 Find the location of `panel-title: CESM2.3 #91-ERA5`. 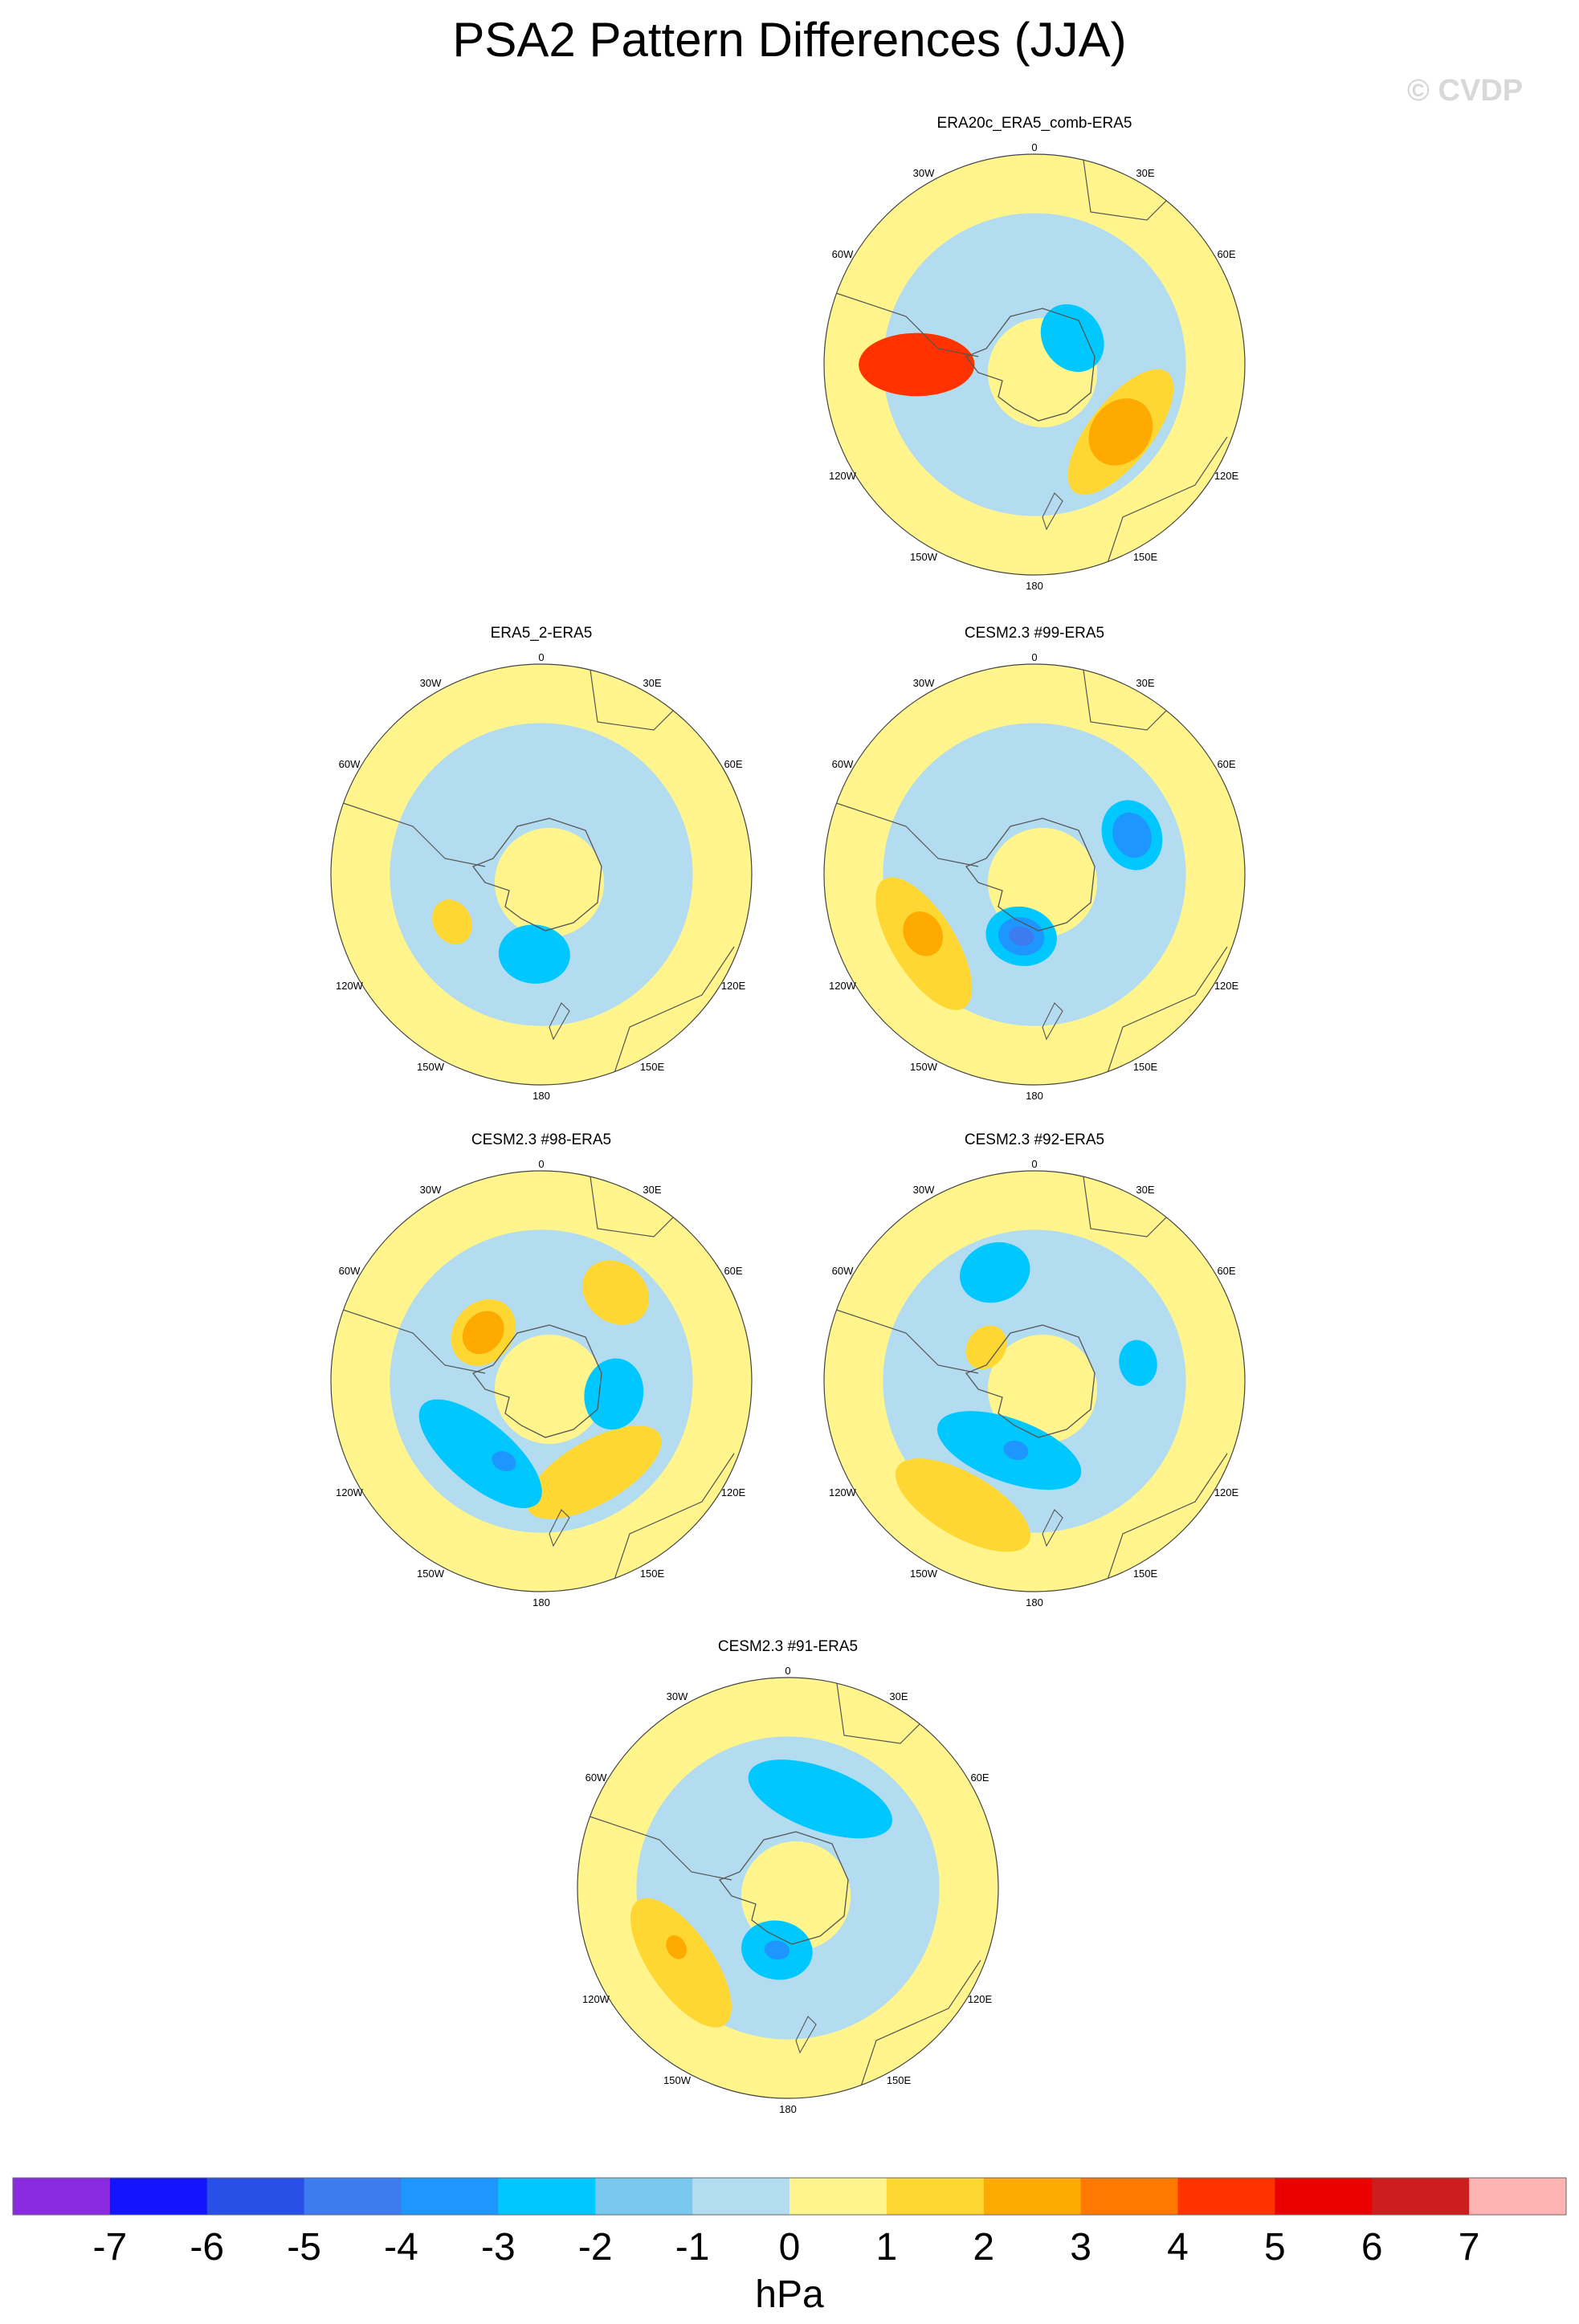

panel-title: CESM2.3 #91-ERA5 is located at coordinates (788, 1646).